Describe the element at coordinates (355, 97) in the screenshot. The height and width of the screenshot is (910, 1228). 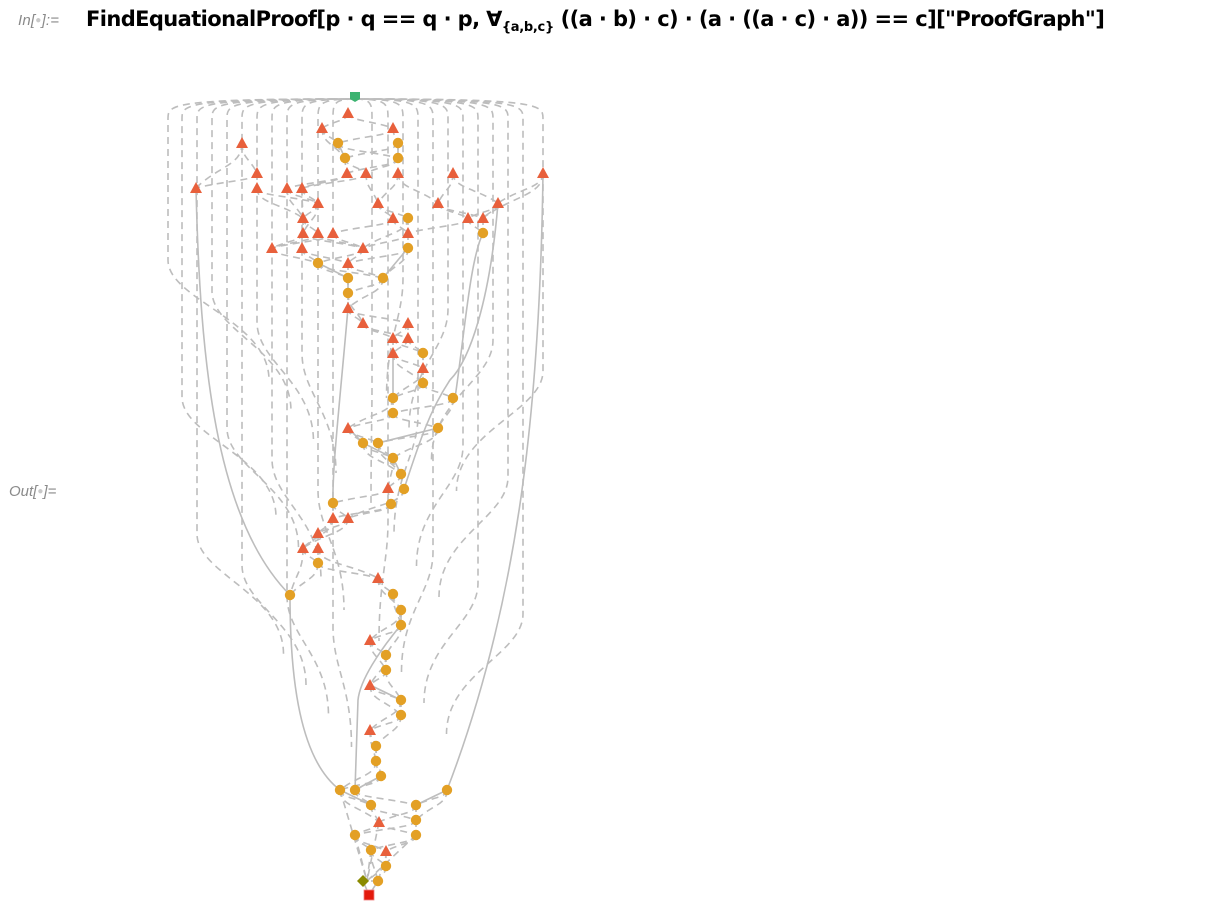
I see `hypothesis-node` at that location.